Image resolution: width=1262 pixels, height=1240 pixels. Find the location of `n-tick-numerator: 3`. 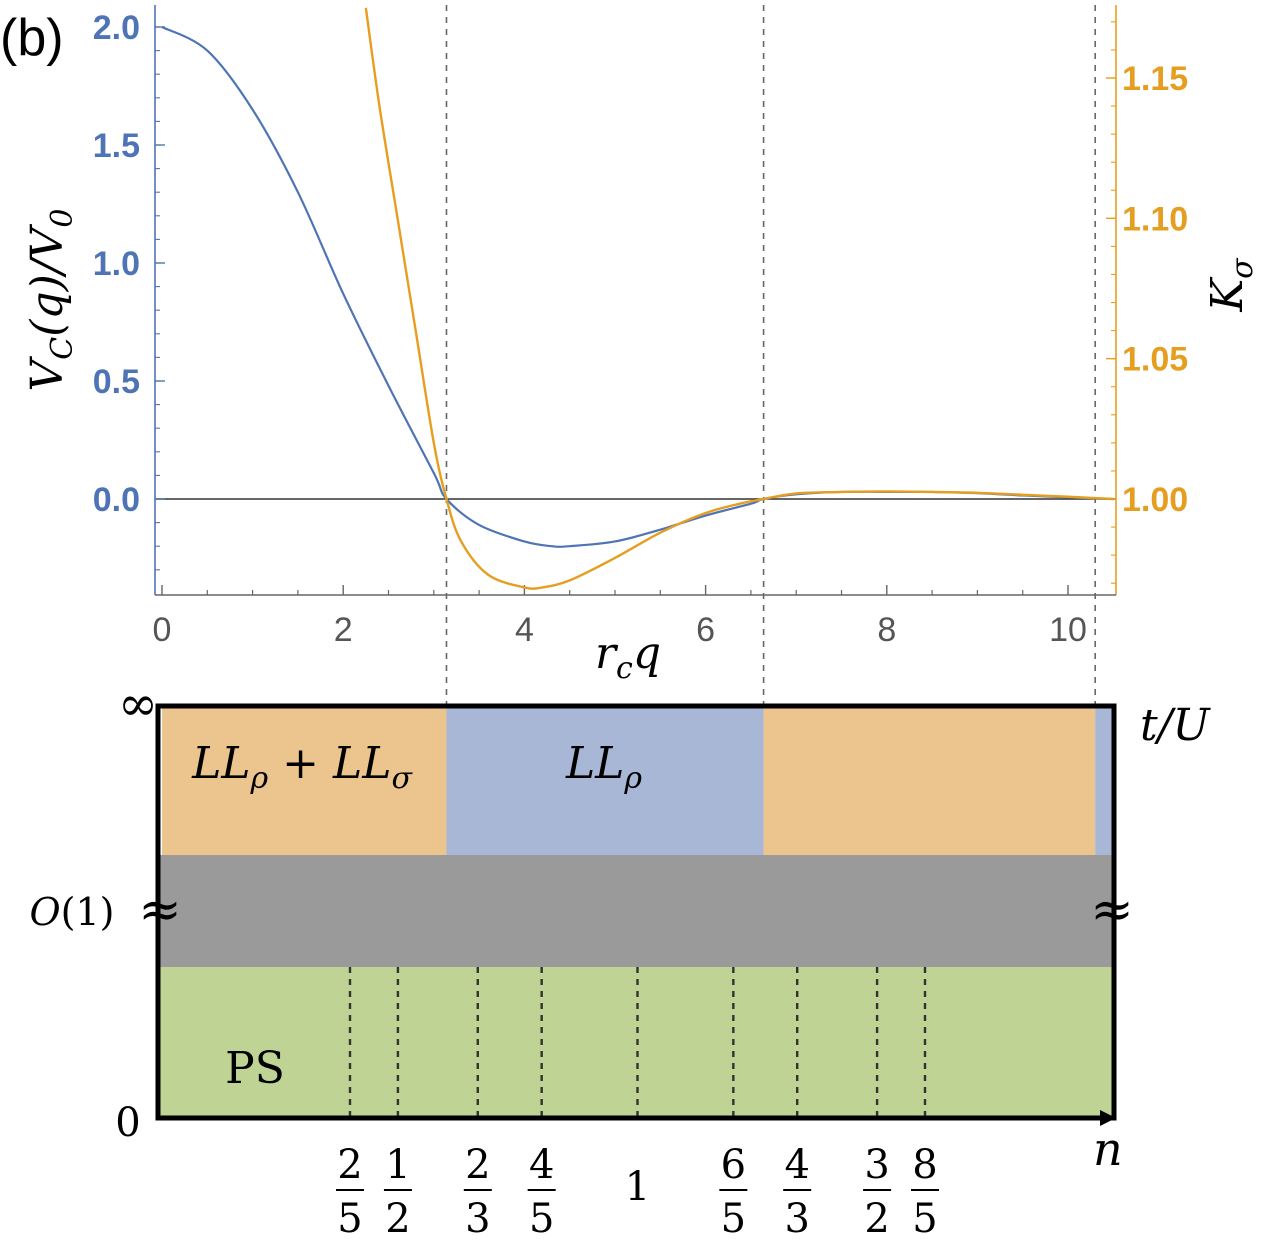

n-tick-numerator: 3 is located at coordinates (876, 1165).